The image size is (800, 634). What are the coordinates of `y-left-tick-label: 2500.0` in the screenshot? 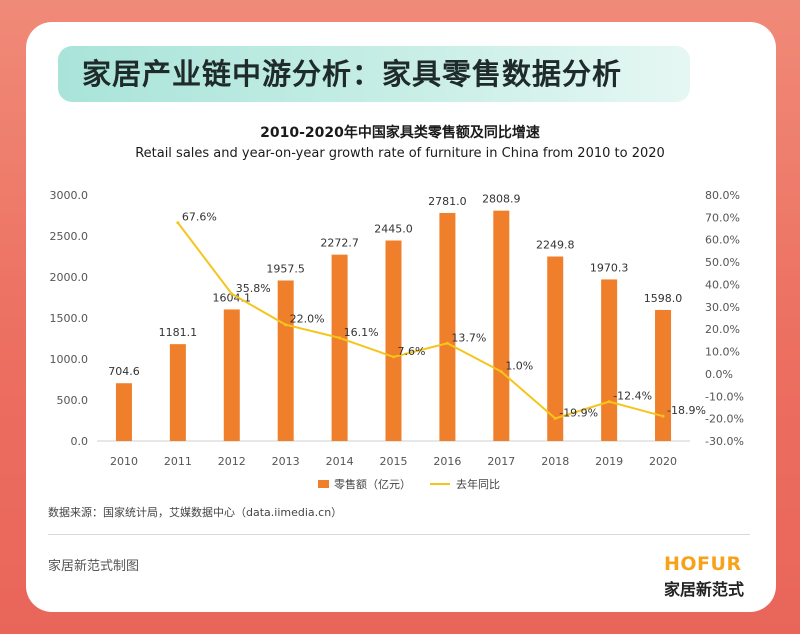 It's located at (69, 236).